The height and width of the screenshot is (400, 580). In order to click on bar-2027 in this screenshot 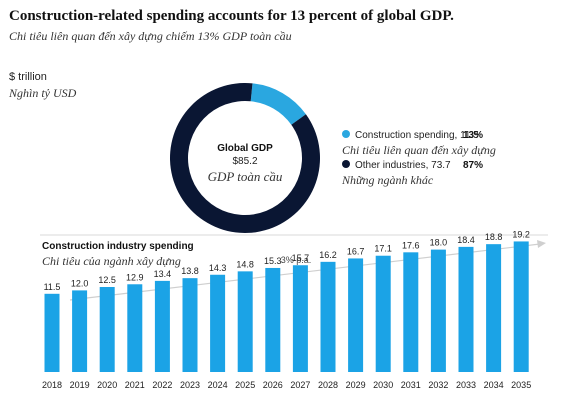, I will do `click(300, 318)`.